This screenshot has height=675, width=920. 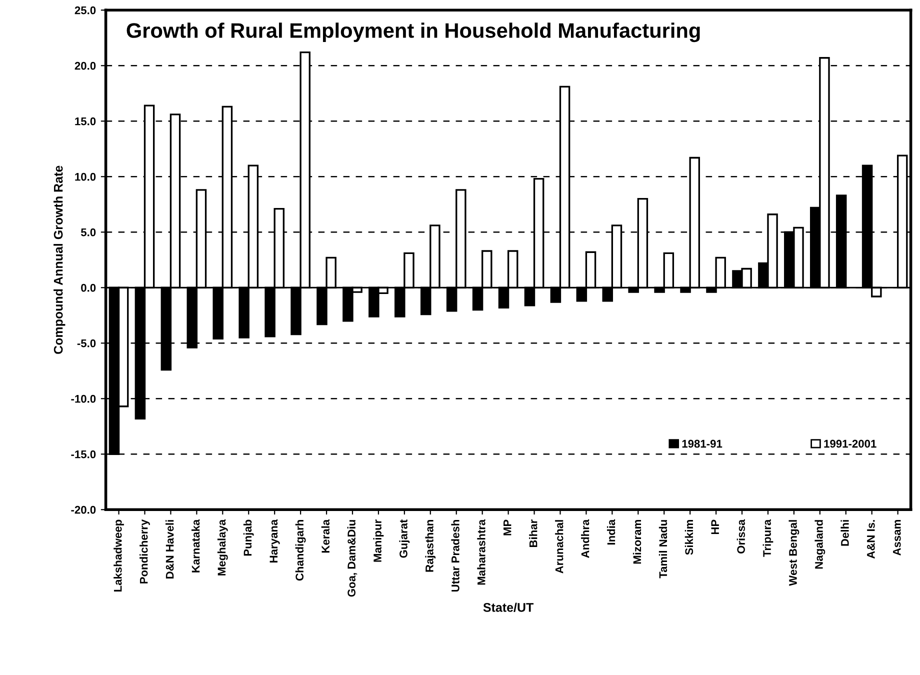 I want to click on x-tick-label: Andhra, so click(x=585, y=538).